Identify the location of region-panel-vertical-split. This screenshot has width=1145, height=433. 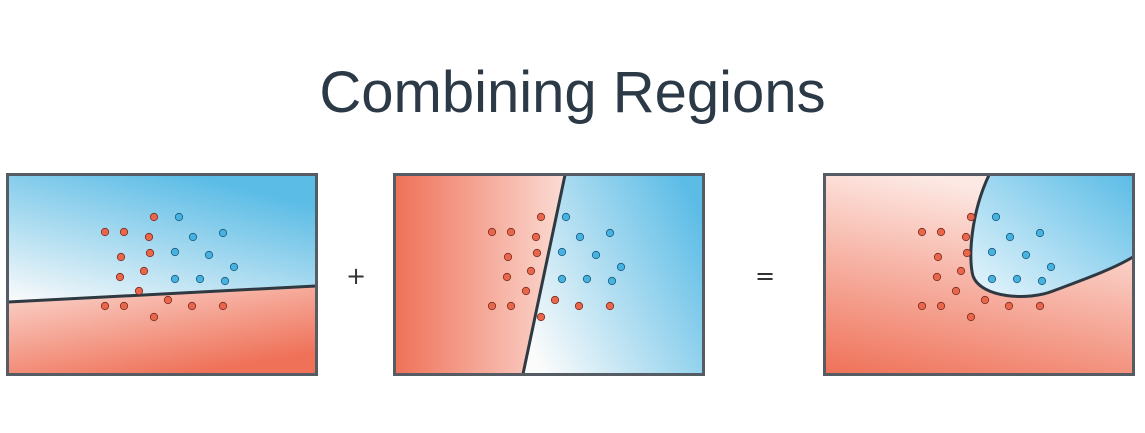
(549, 274).